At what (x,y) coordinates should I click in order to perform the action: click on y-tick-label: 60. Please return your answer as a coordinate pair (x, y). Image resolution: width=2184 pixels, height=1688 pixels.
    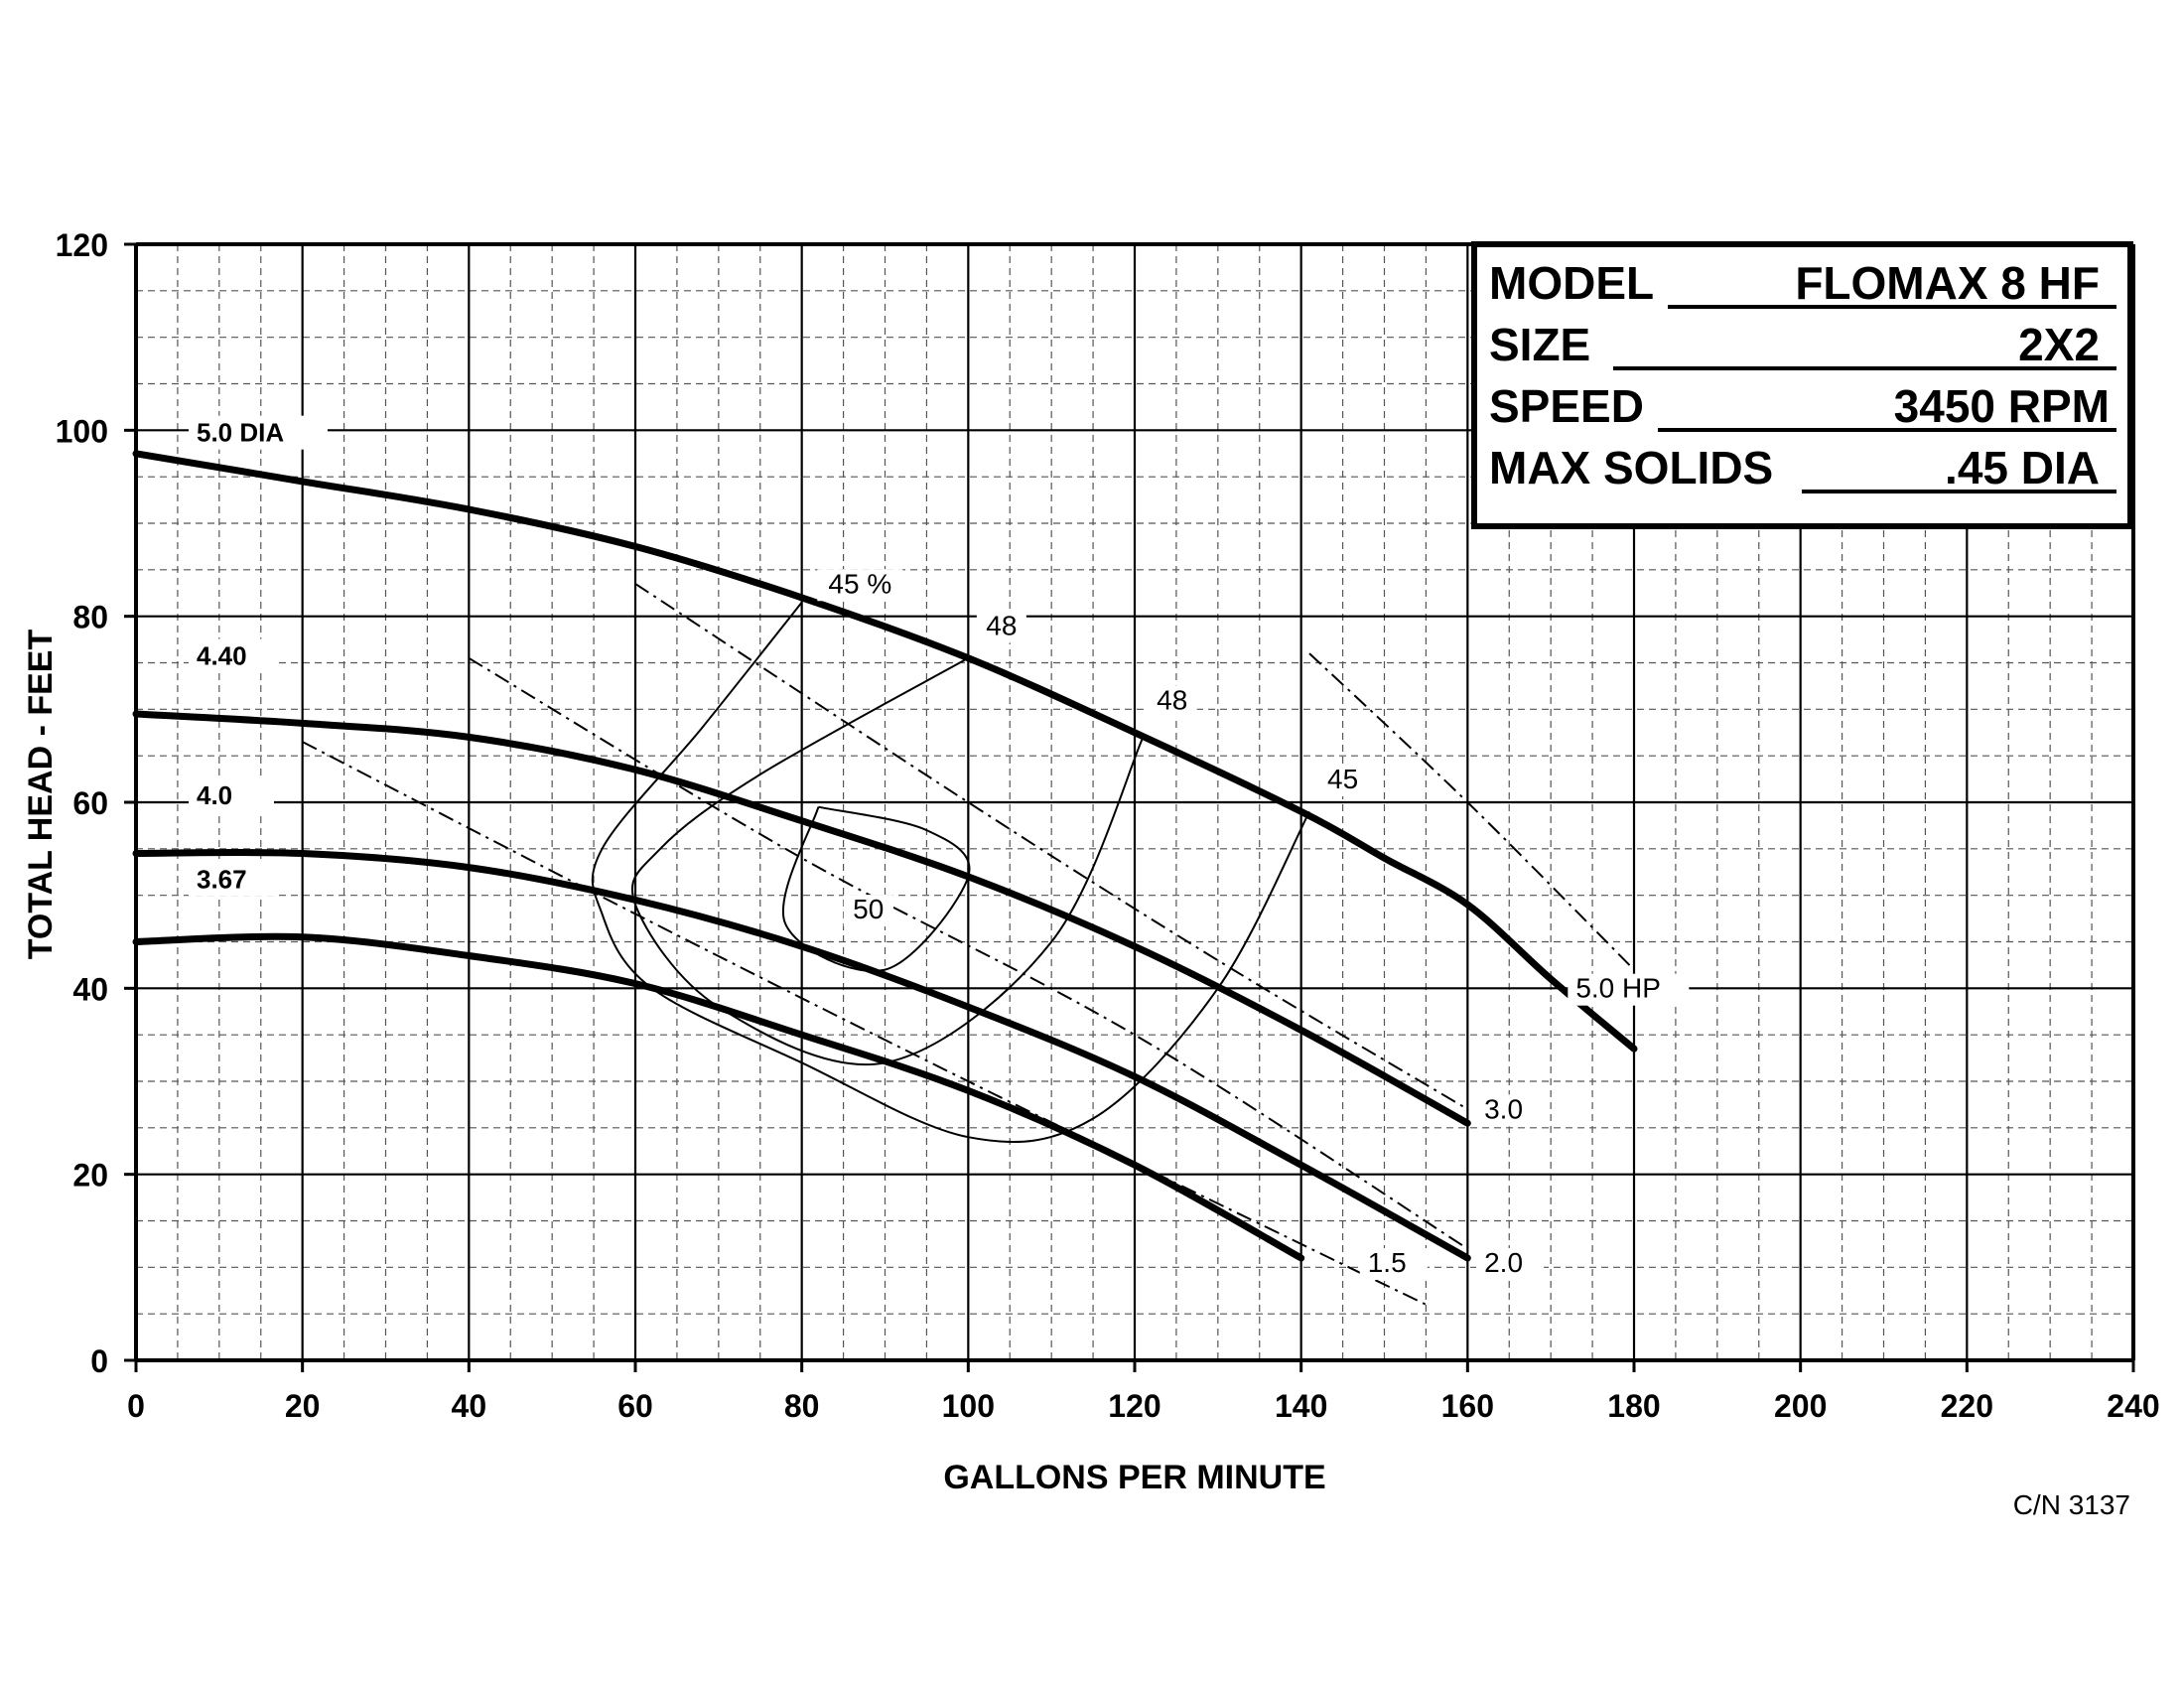
    Looking at the image, I should click on (90, 803).